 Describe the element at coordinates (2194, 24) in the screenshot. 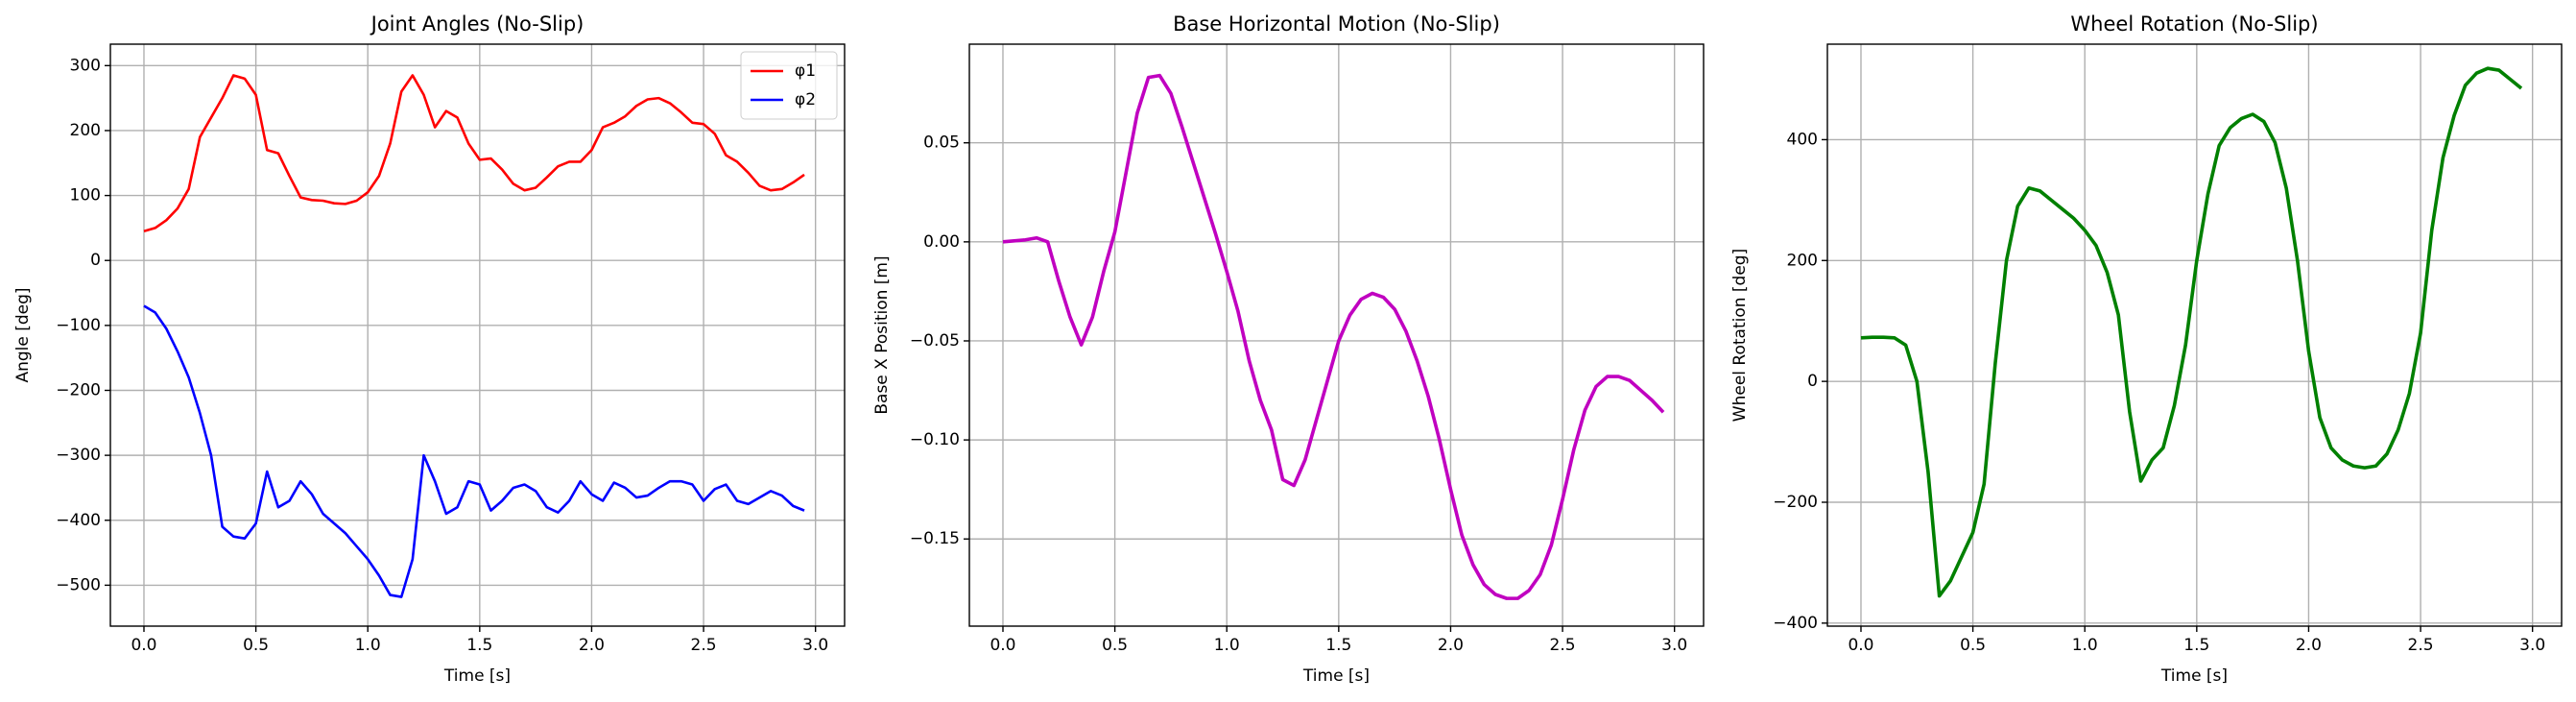

I see `chart-title: Wheel Rotation (No-Slip)` at that location.